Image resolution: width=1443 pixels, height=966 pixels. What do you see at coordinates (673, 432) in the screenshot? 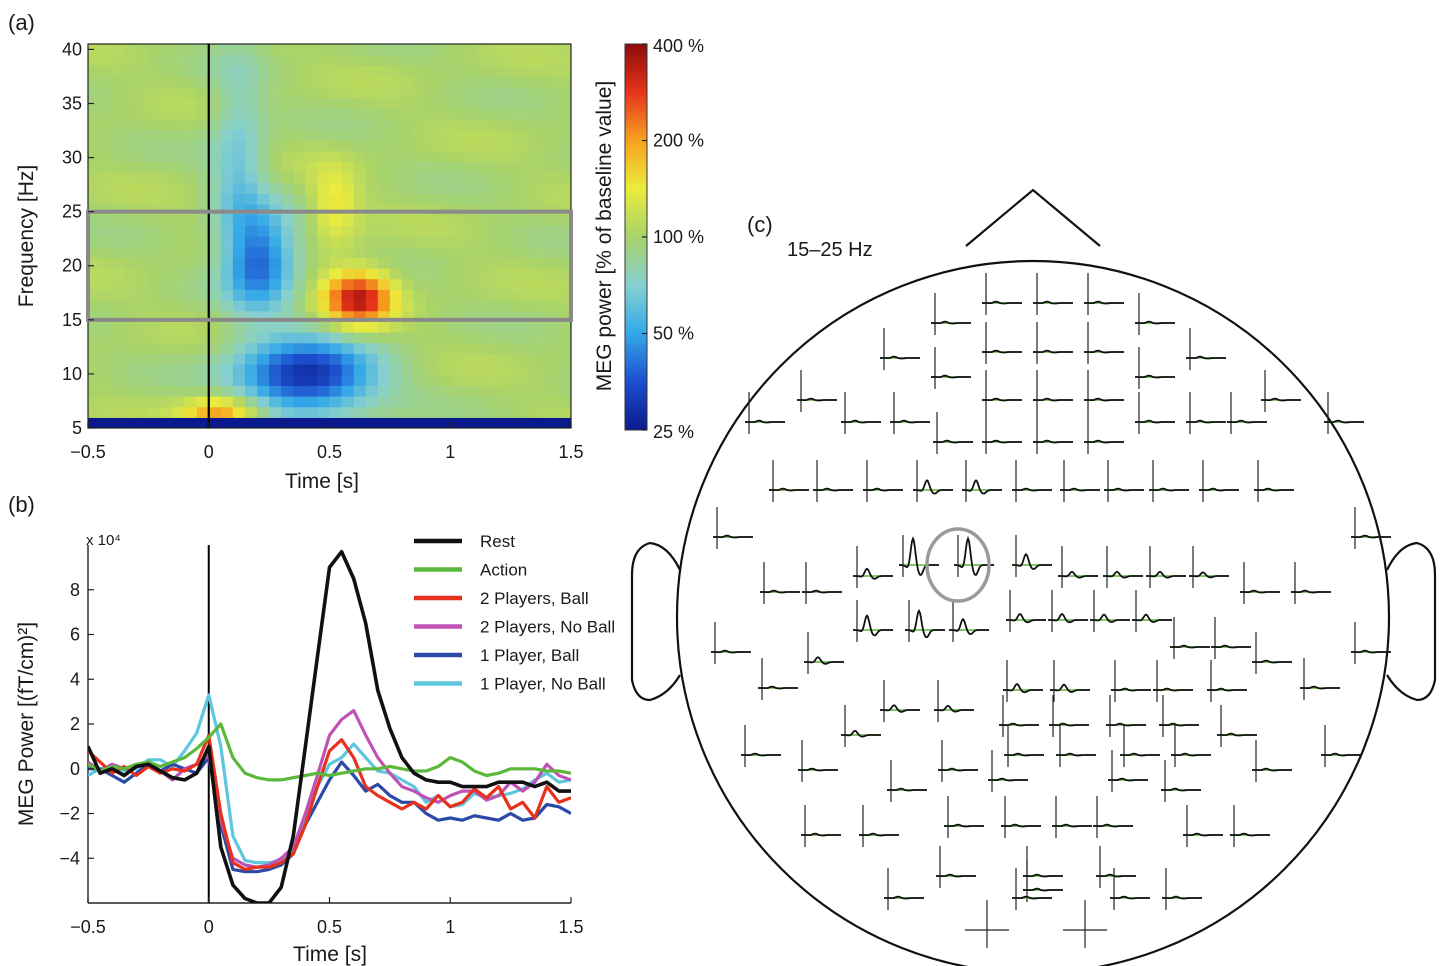
I see `colorbar-tick-label: 25 %` at bounding box center [673, 432].